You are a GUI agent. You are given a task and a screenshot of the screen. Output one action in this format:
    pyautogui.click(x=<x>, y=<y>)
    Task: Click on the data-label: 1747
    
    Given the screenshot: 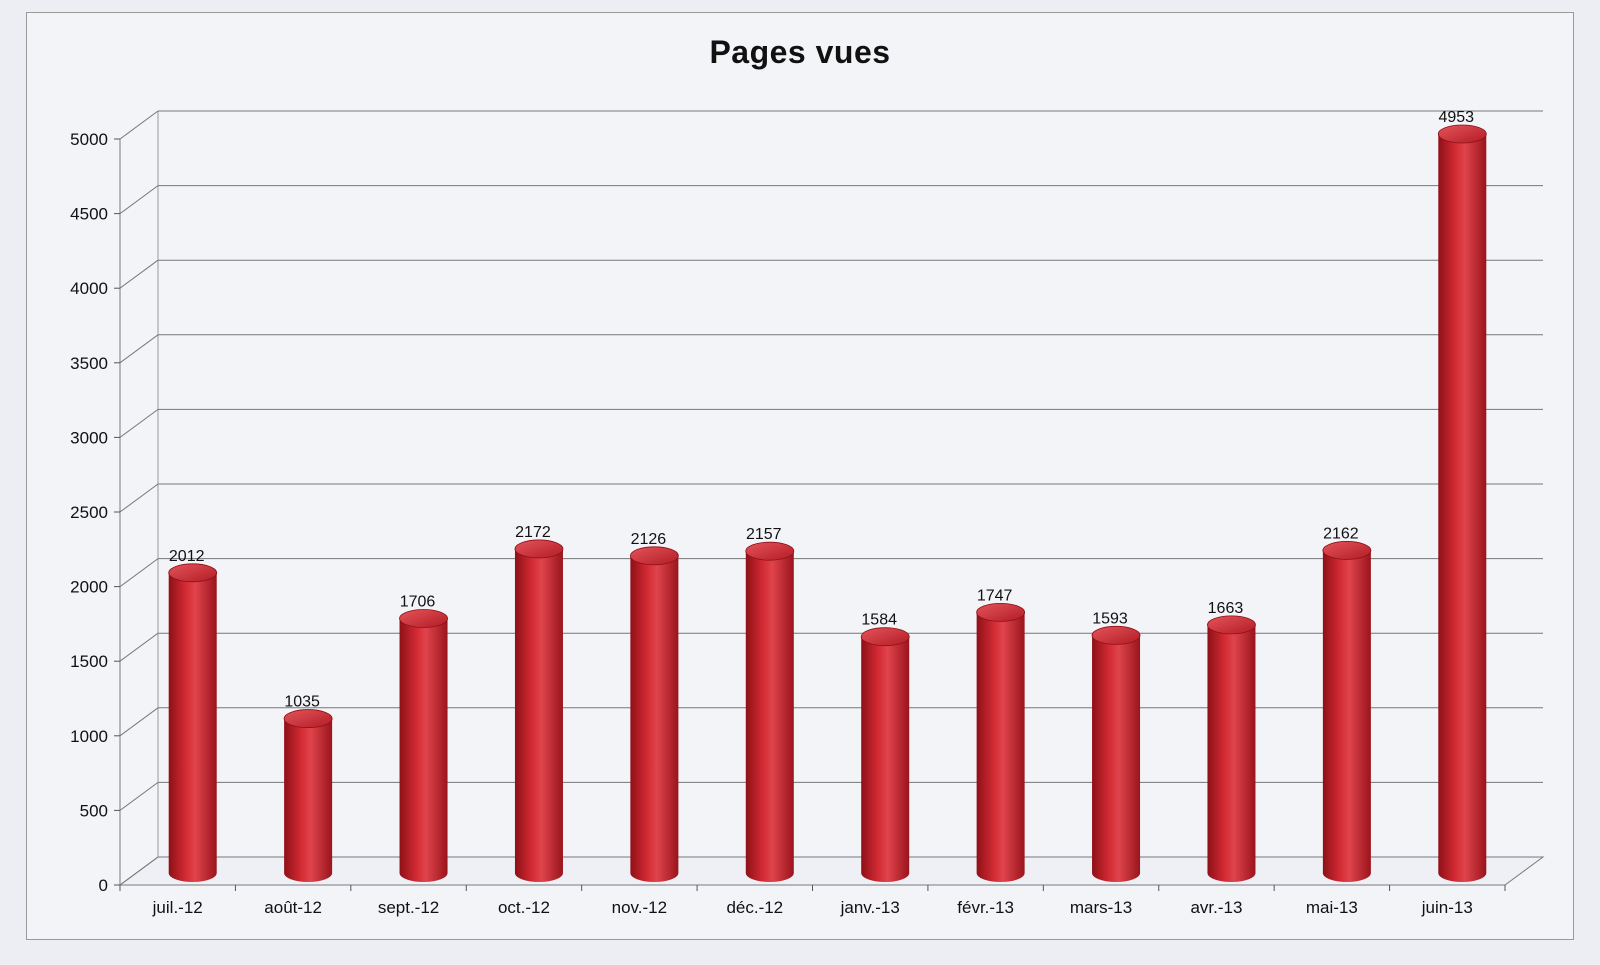 What is the action you would take?
    pyautogui.click(x=995, y=595)
    